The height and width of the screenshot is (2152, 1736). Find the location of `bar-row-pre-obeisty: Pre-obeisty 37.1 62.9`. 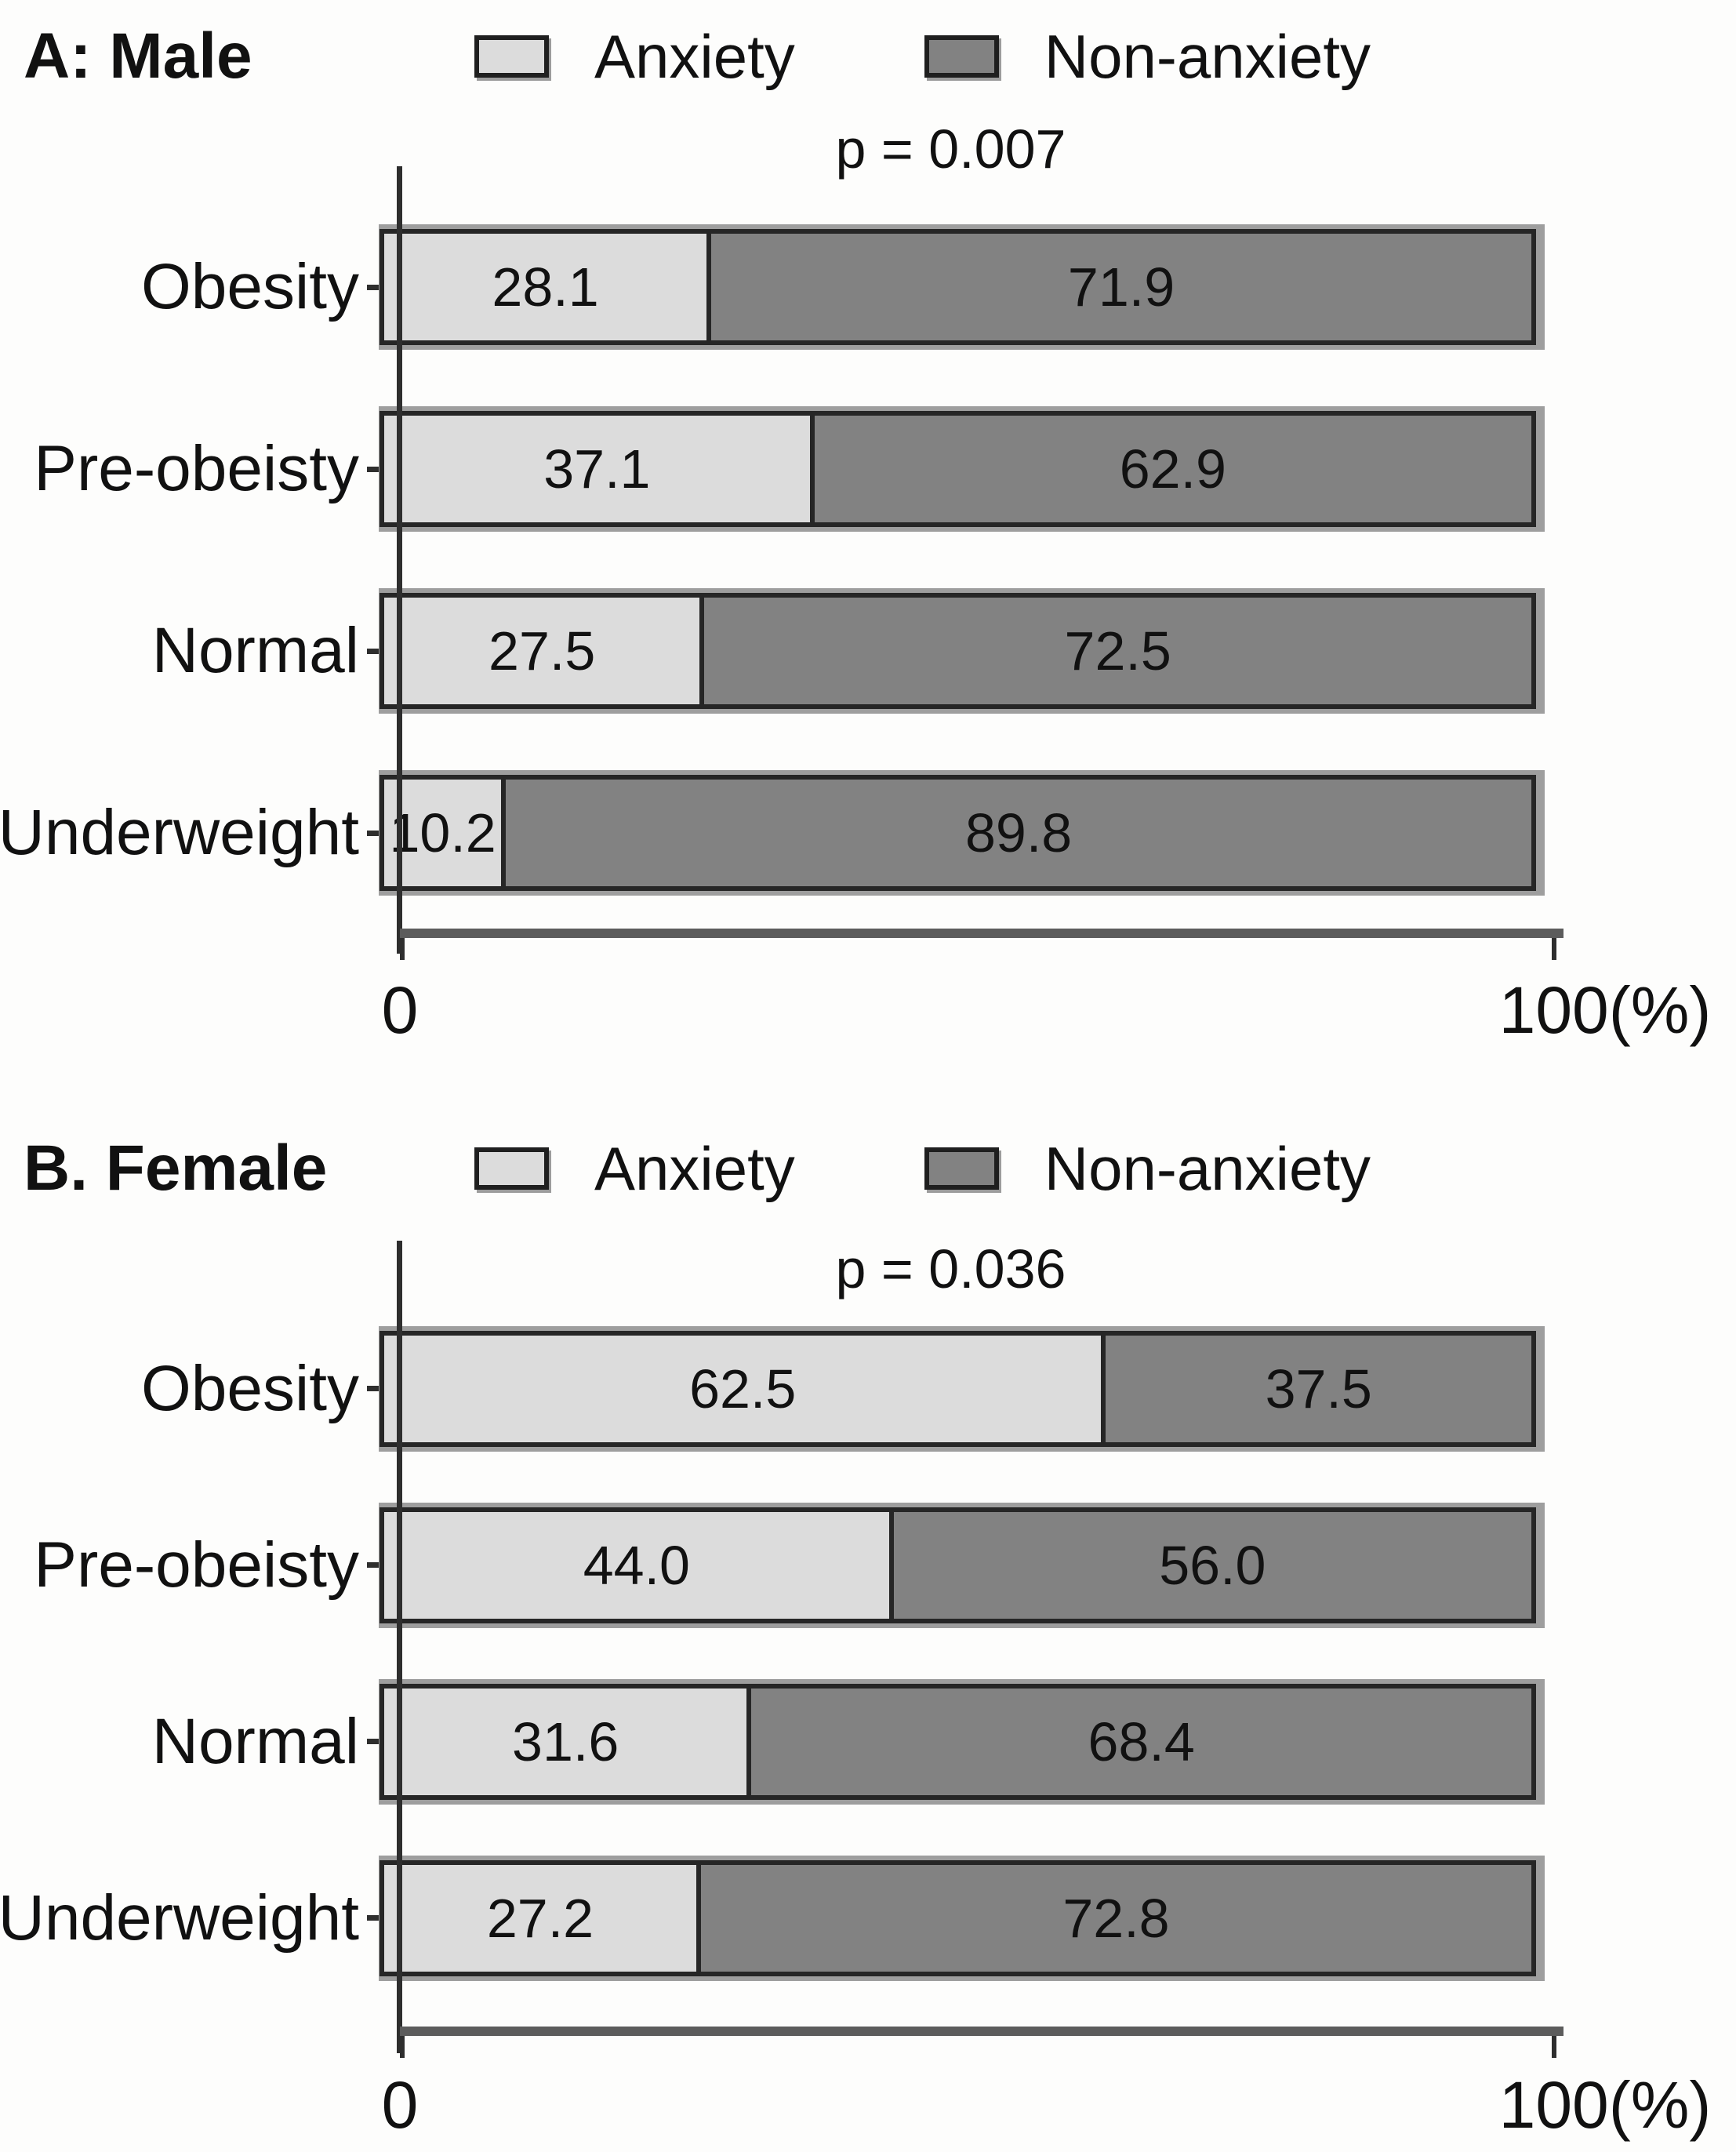

bar-row-pre-obeisty: Pre-obeisty 37.1 62.9 is located at coordinates (868, 469).